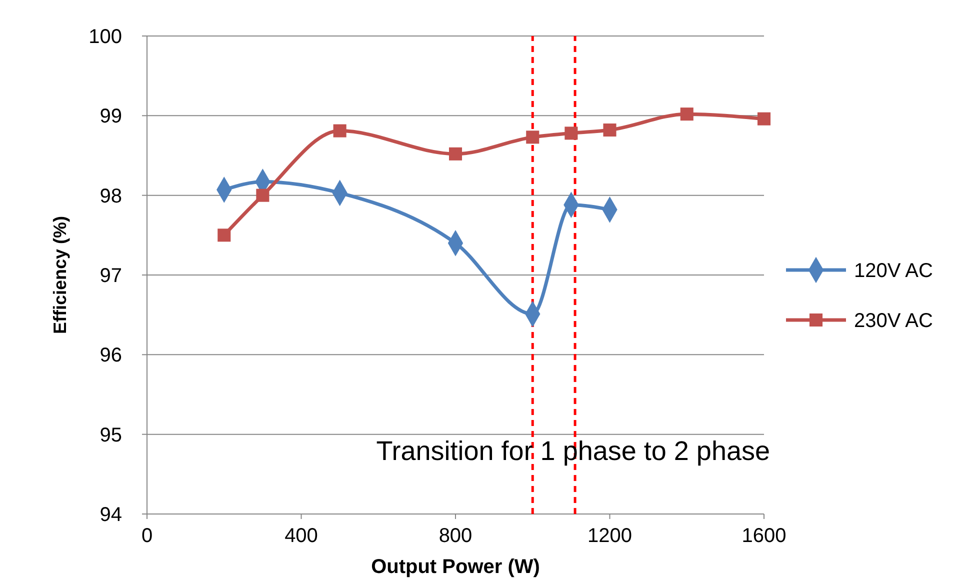 Image resolution: width=961 pixels, height=581 pixels. I want to click on y-axis-title: Efficiency (%), so click(60, 275).